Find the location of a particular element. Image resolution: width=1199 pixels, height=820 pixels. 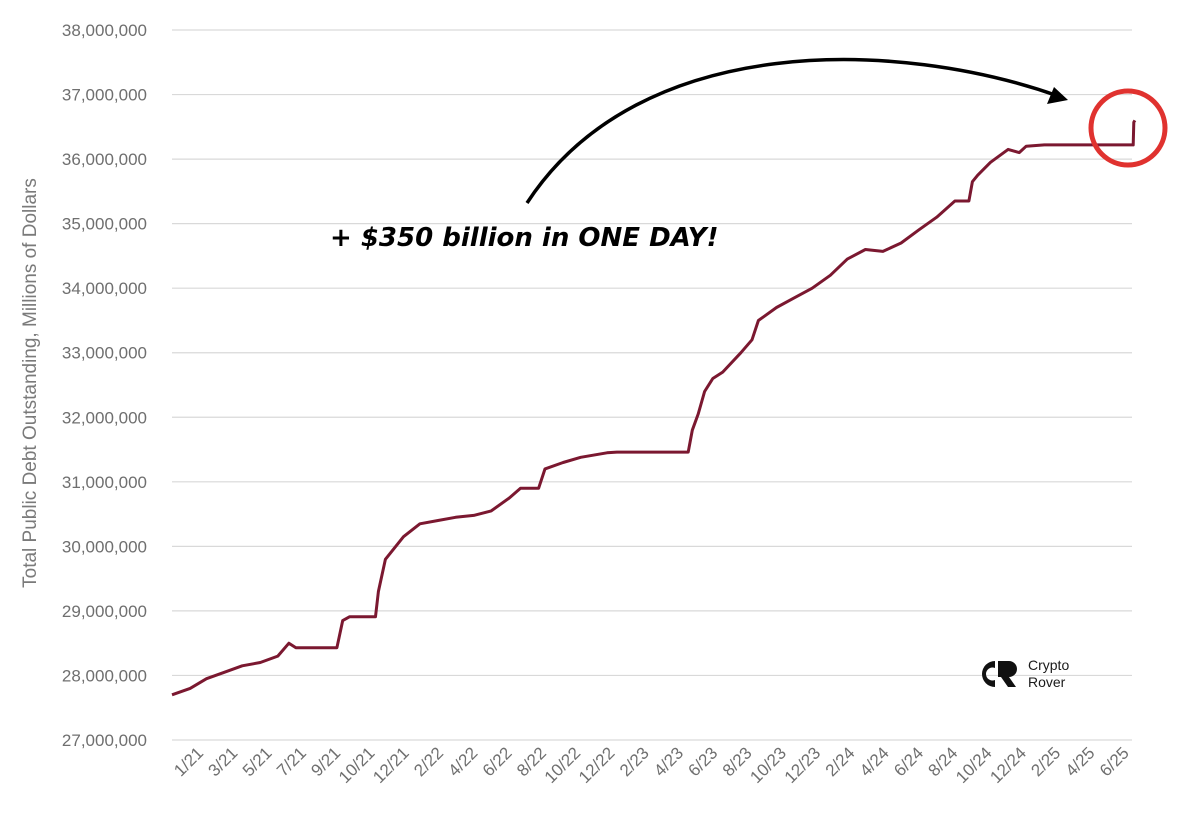

x-tick-label: 2/25 is located at coordinates (1045, 761).